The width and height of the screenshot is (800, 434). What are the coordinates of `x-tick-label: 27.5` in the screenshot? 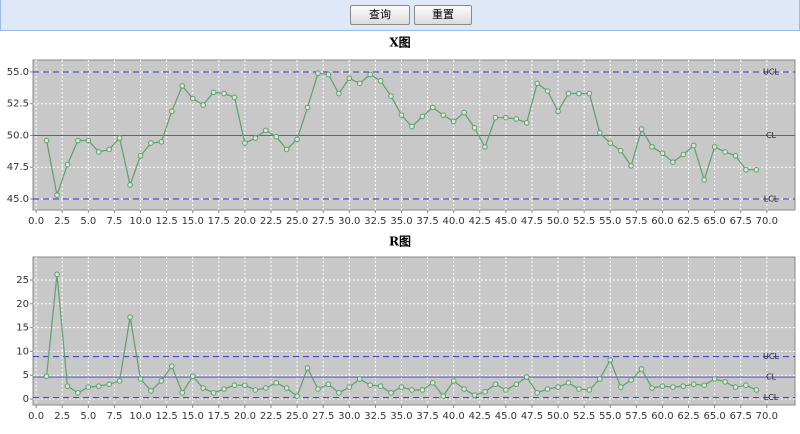 It's located at (323, 416).